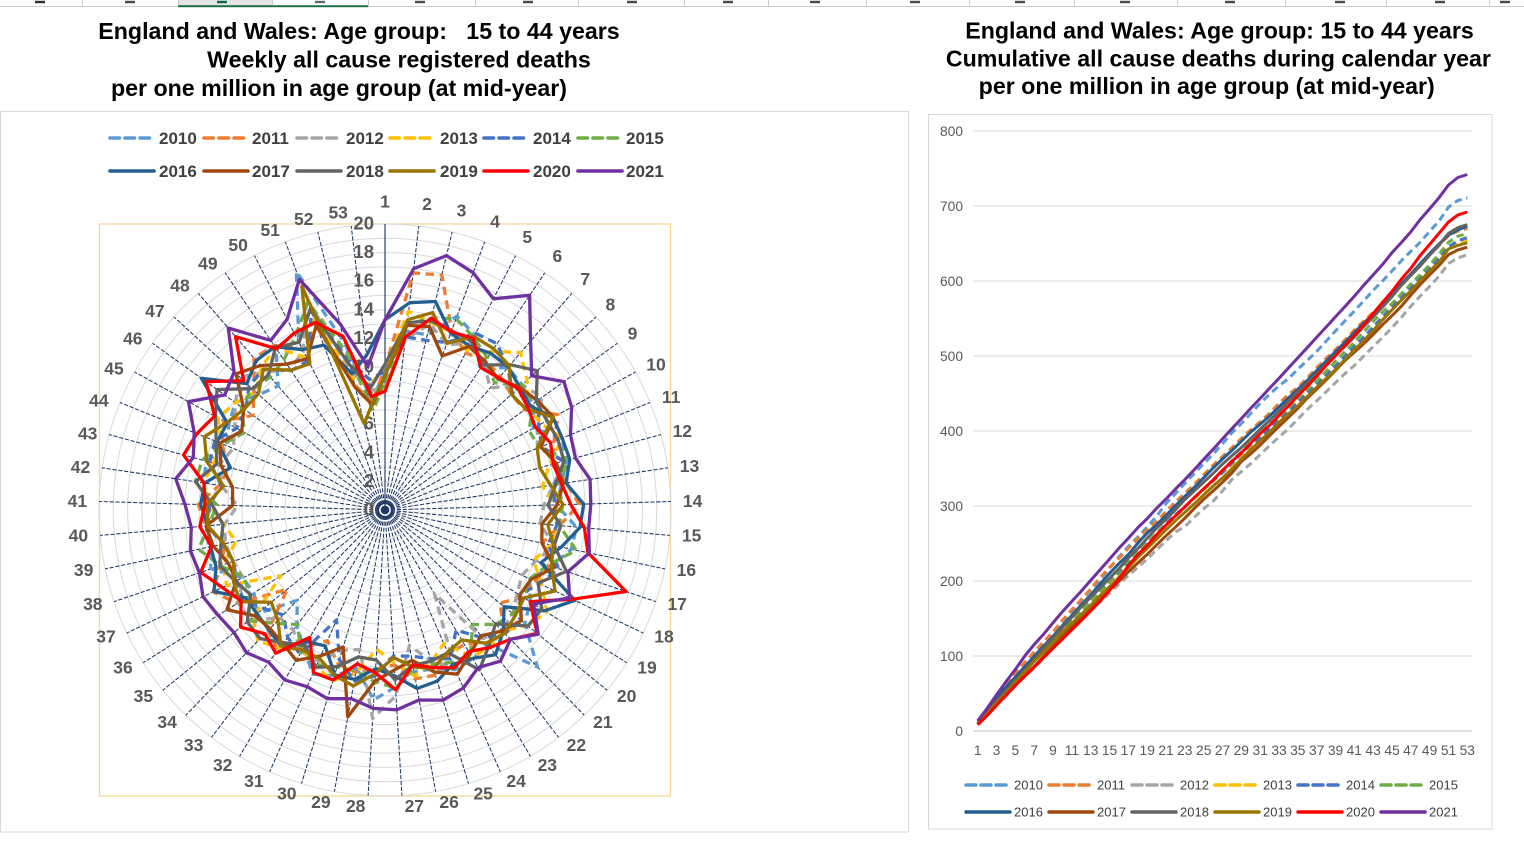  I want to click on svg-text: 42, so click(81, 467).